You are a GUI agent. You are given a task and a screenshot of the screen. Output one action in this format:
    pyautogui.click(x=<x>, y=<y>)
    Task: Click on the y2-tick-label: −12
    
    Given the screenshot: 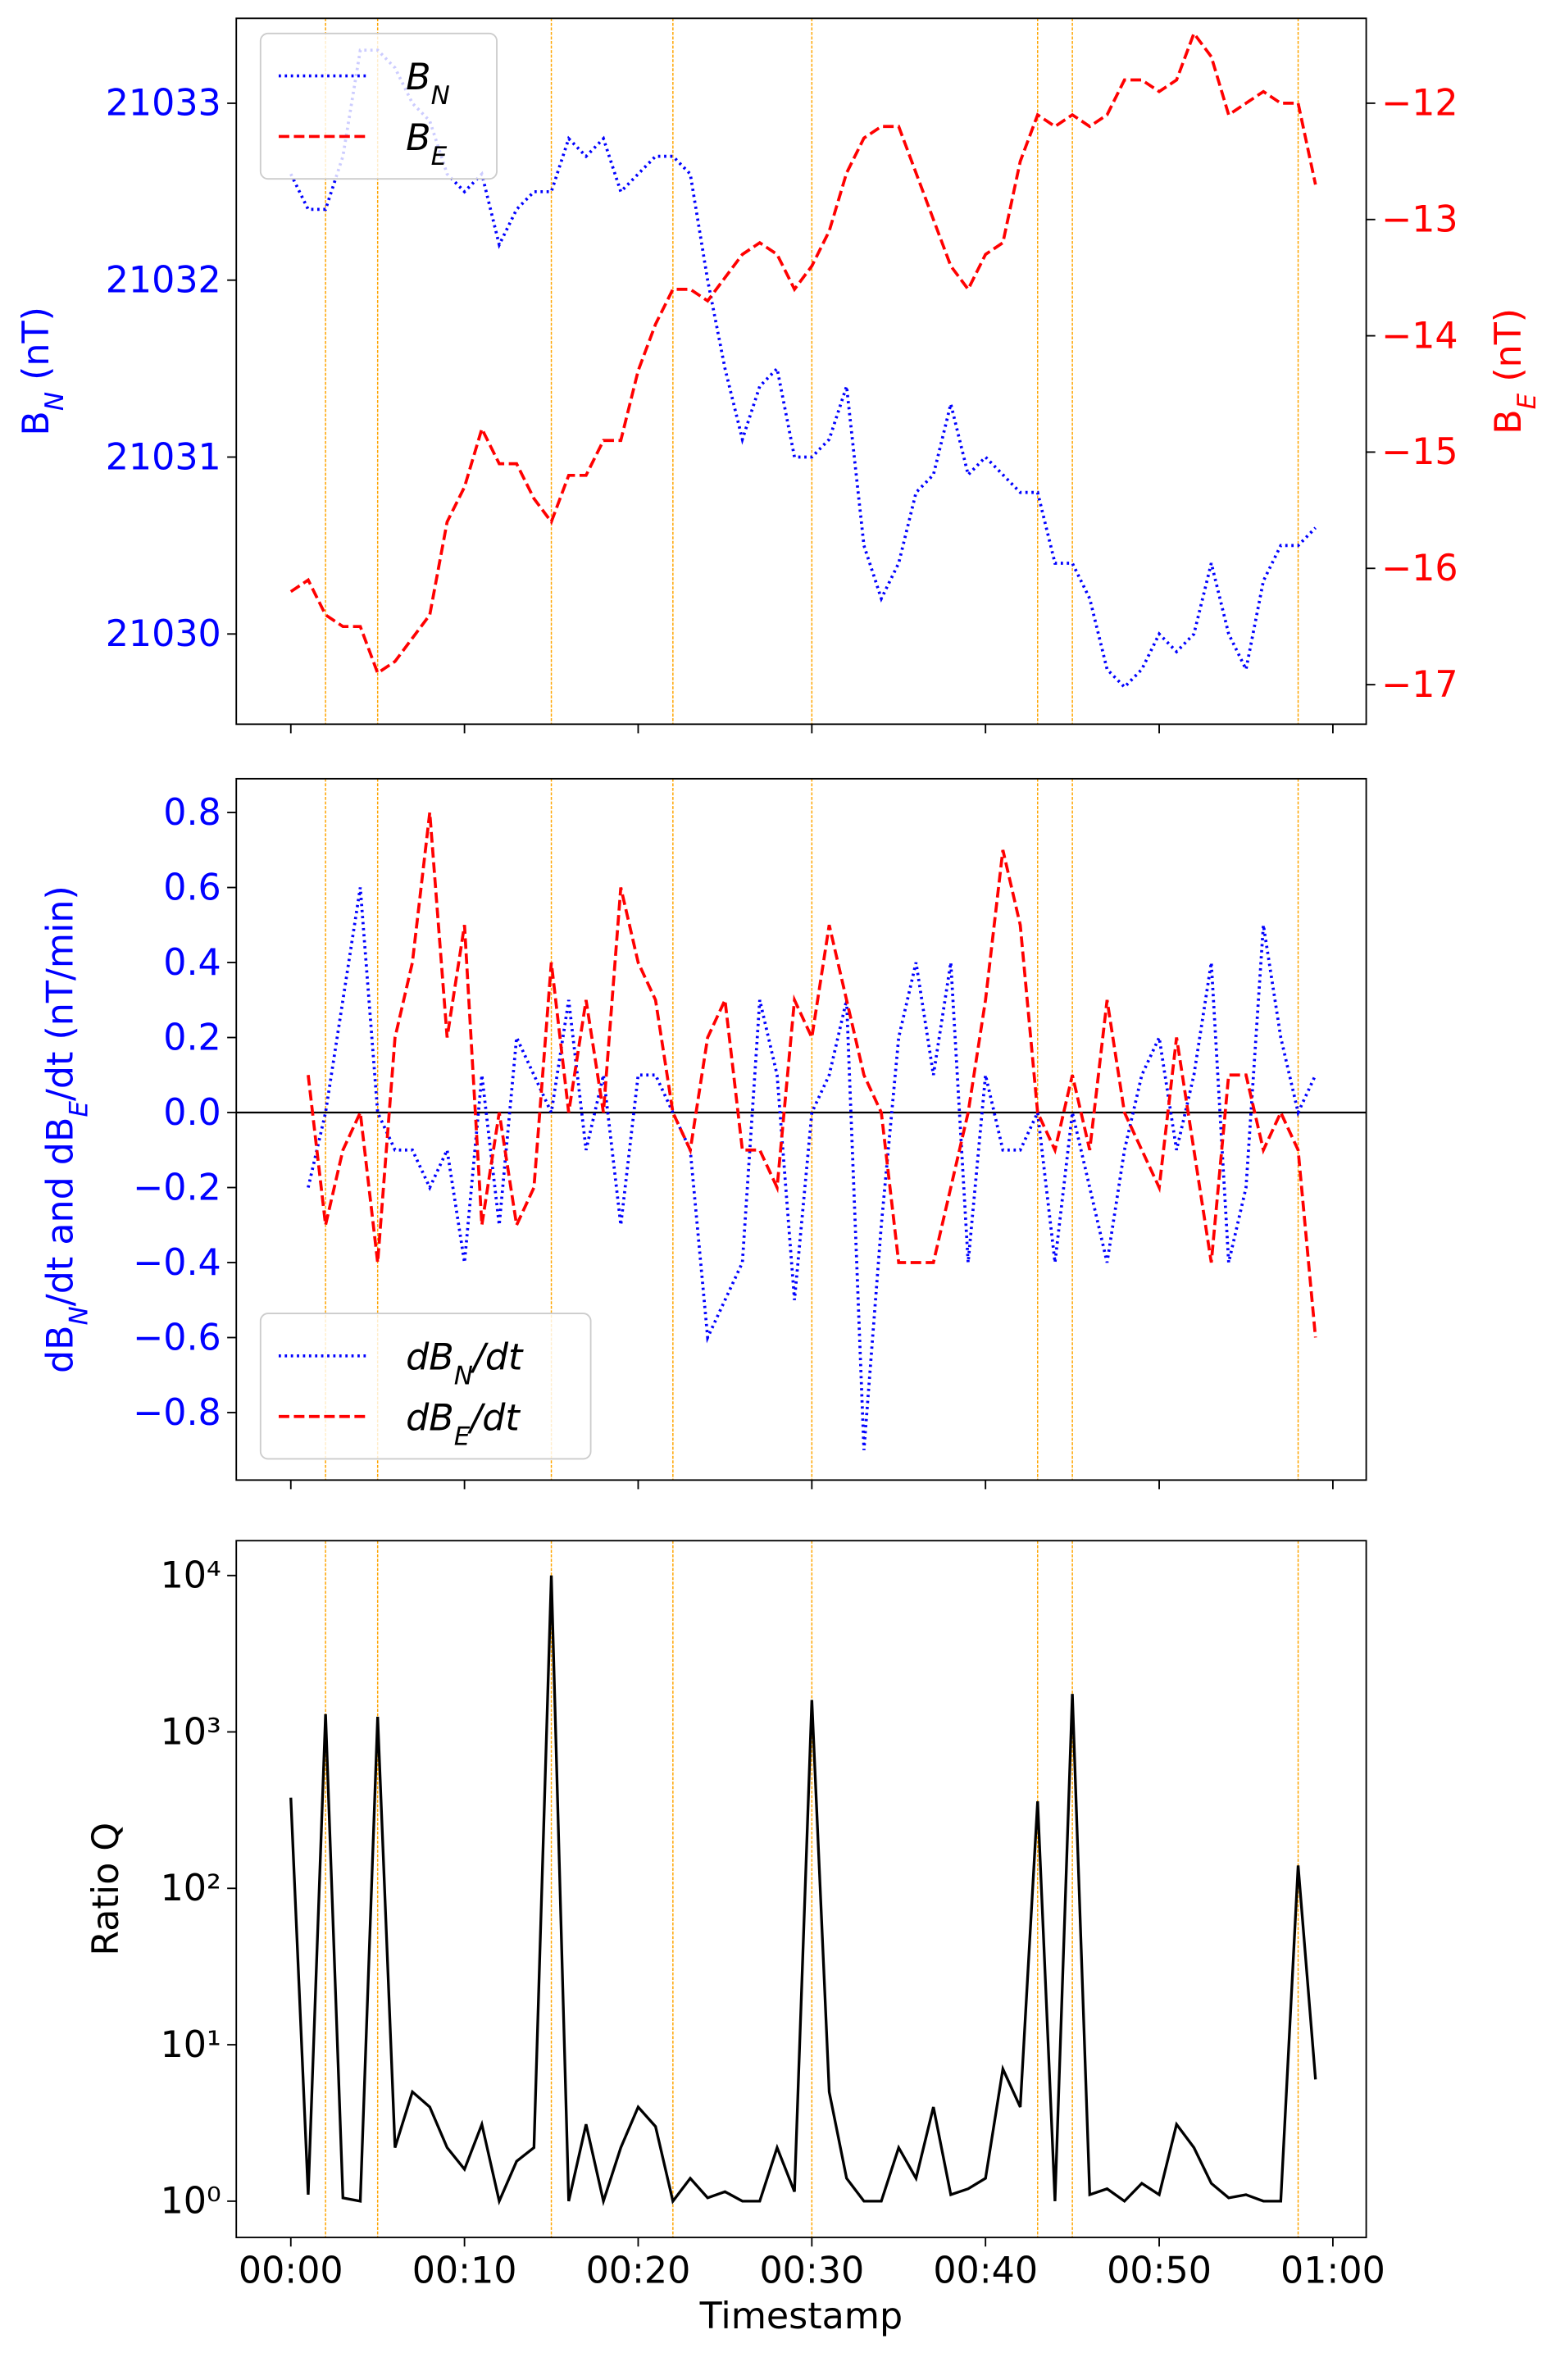 What is the action you would take?
    pyautogui.click(x=1419, y=104)
    